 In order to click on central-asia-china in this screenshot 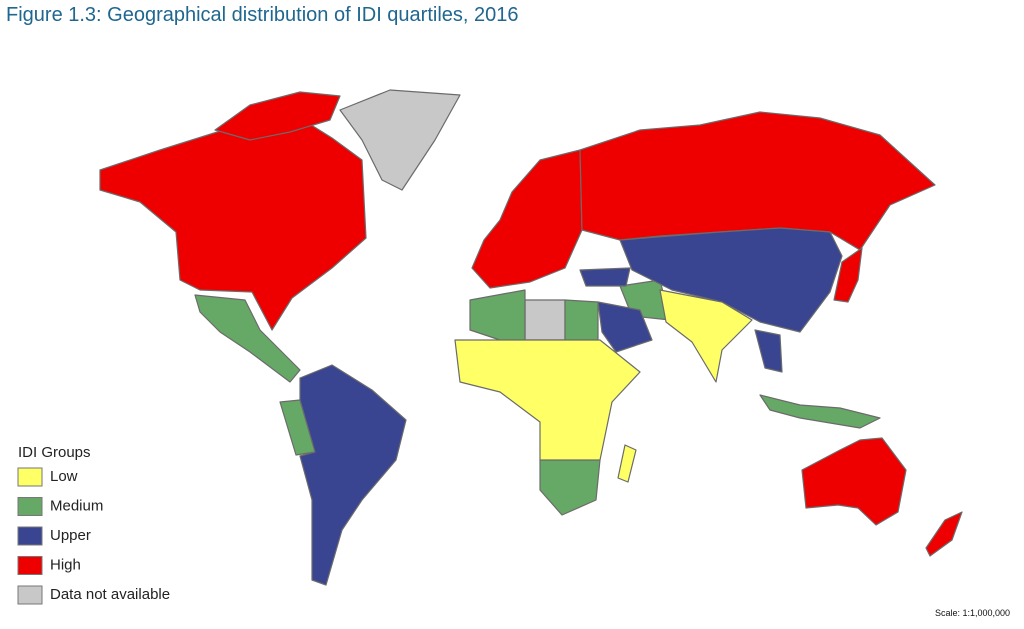, I will do `click(731, 280)`.